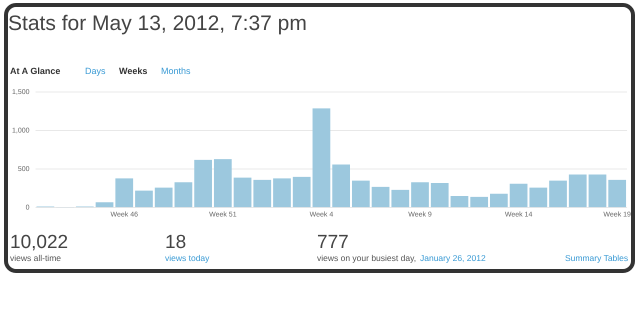  Describe the element at coordinates (35, 71) in the screenshot. I see `text: At A Glance` at that location.